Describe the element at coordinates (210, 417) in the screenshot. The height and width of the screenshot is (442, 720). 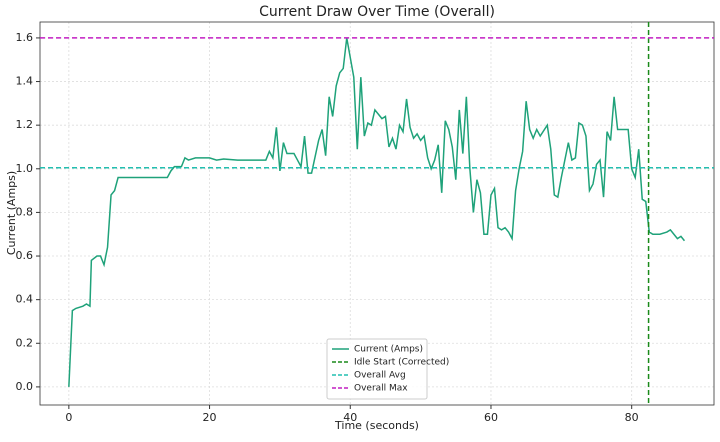
I see `x-tick-label: 20` at that location.